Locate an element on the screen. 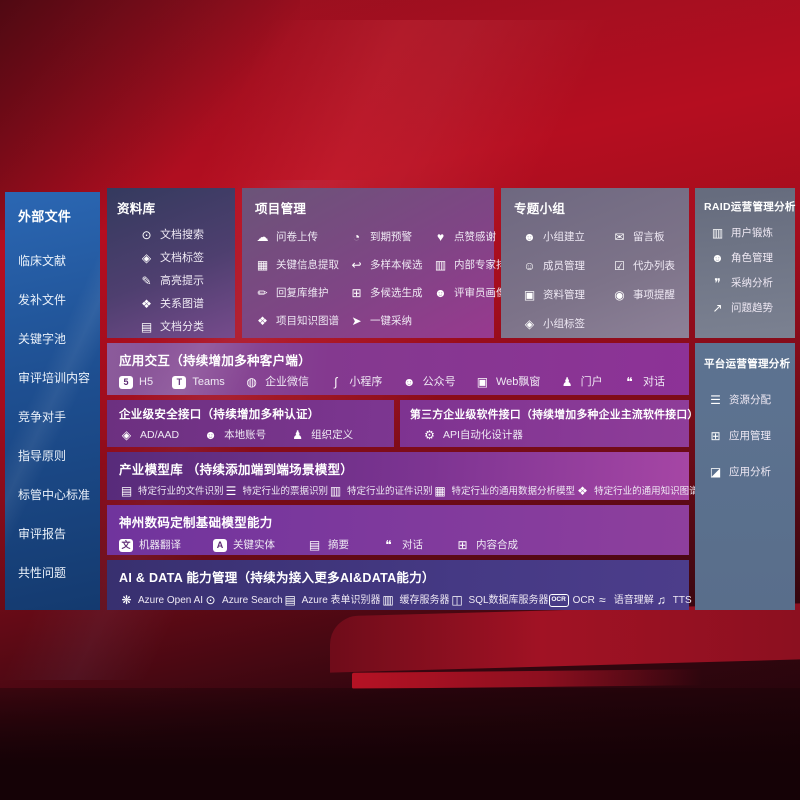 The width and height of the screenshot is (800, 800). feature-item: ▦ 特定行业的通用数据分析模型 is located at coordinates (504, 491).